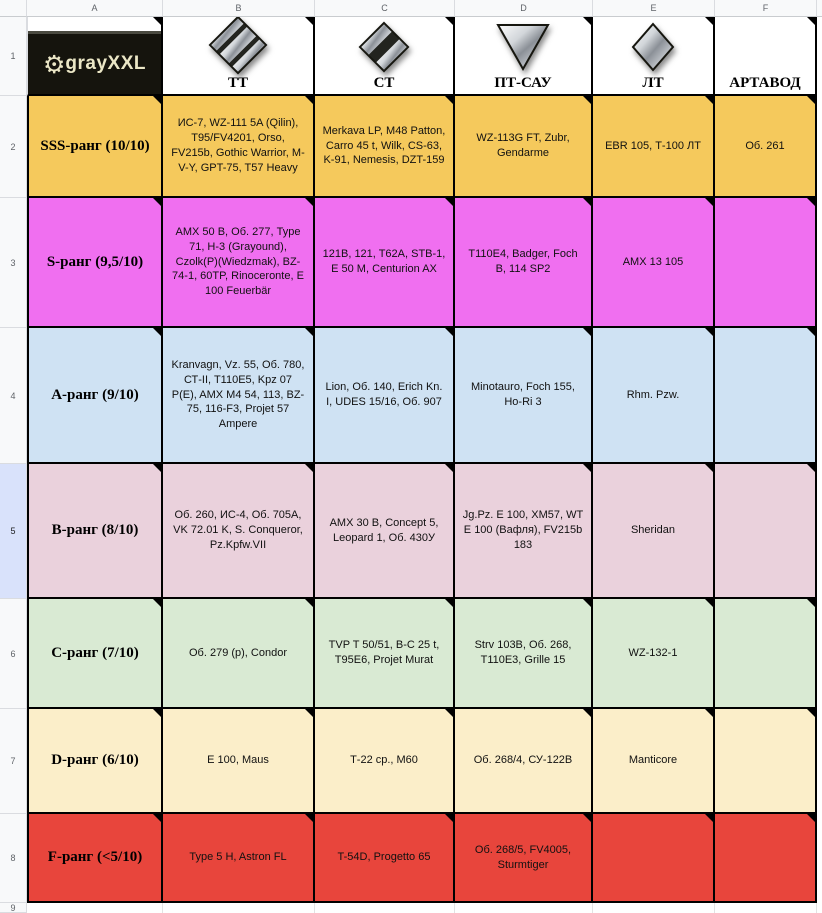 The width and height of the screenshot is (822, 913). I want to click on cell-d-tt: E 100, Maus, so click(239, 761).